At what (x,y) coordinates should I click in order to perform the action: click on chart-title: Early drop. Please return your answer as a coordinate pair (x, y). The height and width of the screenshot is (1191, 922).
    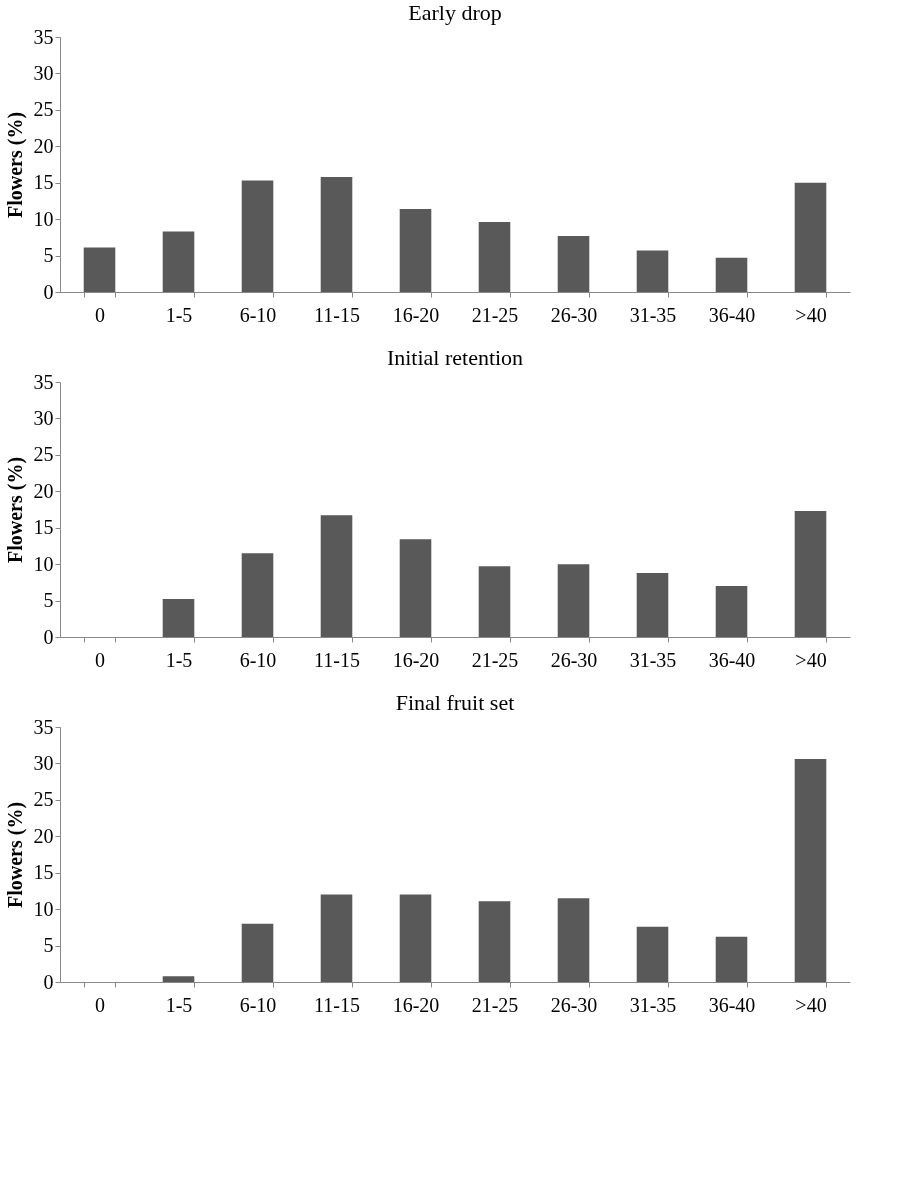
    Looking at the image, I should click on (455, 12).